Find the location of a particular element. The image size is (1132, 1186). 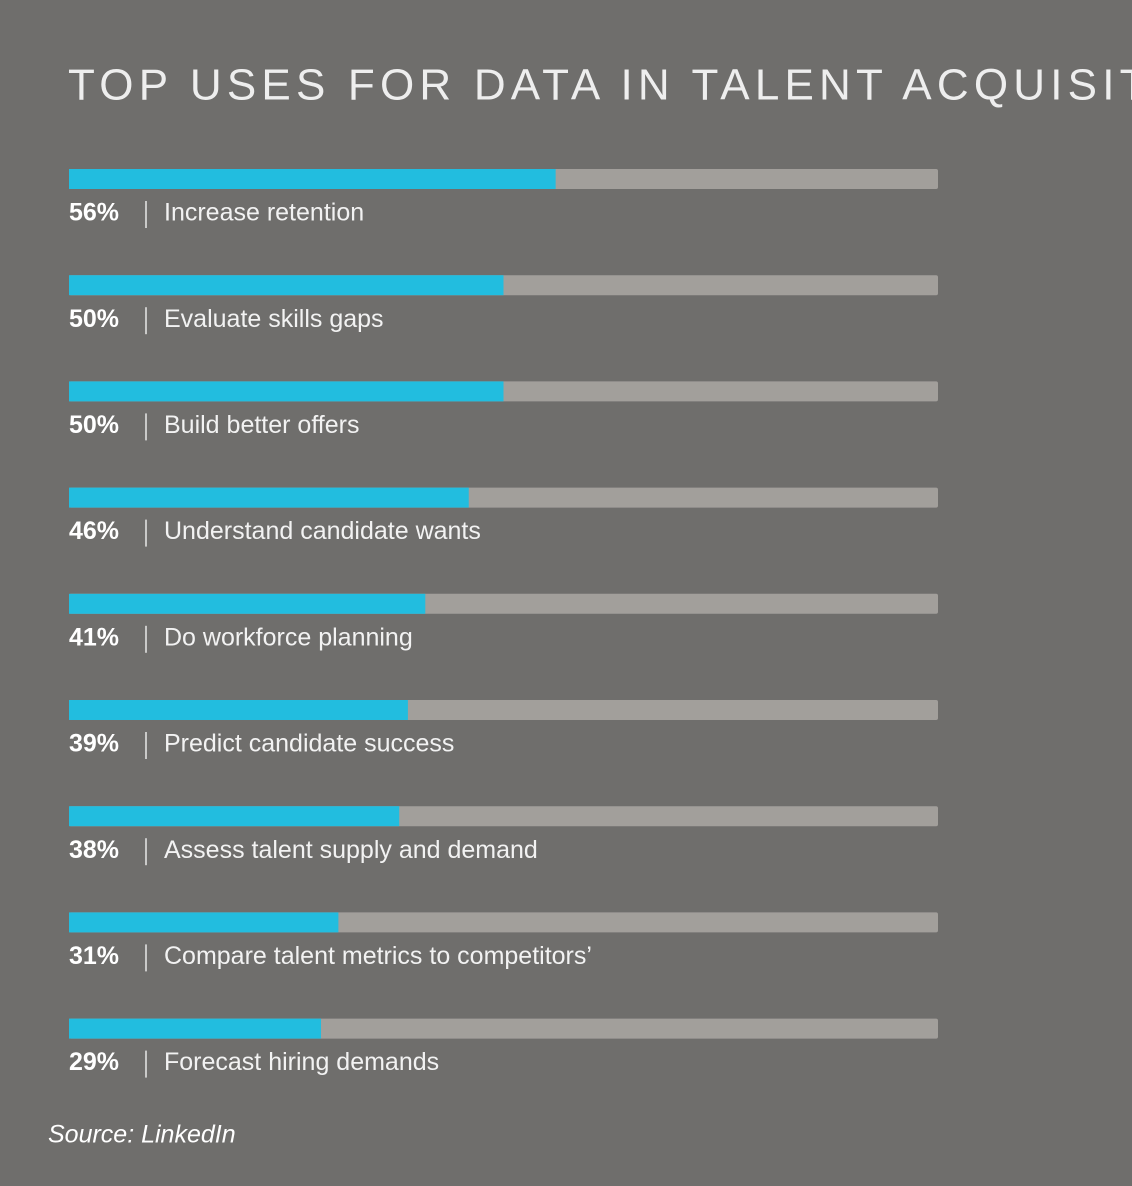

category-label: Assess talent supply and demand is located at coordinates (351, 850).